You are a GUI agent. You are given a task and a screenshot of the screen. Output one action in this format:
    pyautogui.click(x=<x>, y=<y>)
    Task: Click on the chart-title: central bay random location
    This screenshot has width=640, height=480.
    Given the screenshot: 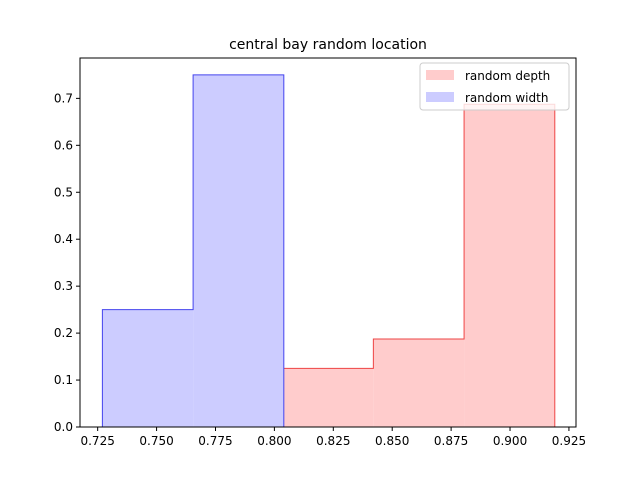 What is the action you would take?
    pyautogui.click(x=328, y=45)
    